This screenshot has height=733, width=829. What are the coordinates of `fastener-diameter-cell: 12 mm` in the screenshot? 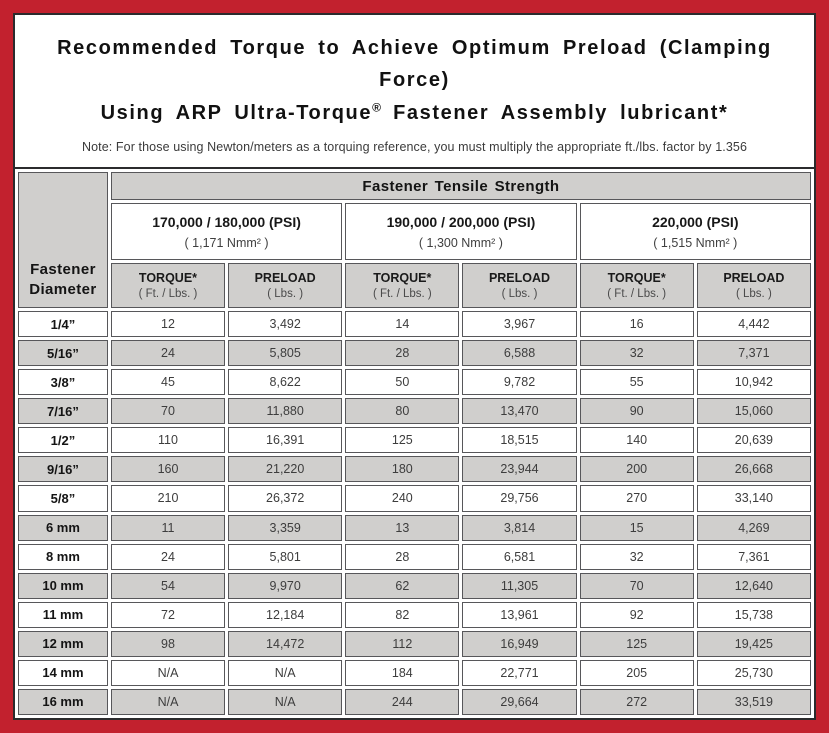 It's located at (63, 643).